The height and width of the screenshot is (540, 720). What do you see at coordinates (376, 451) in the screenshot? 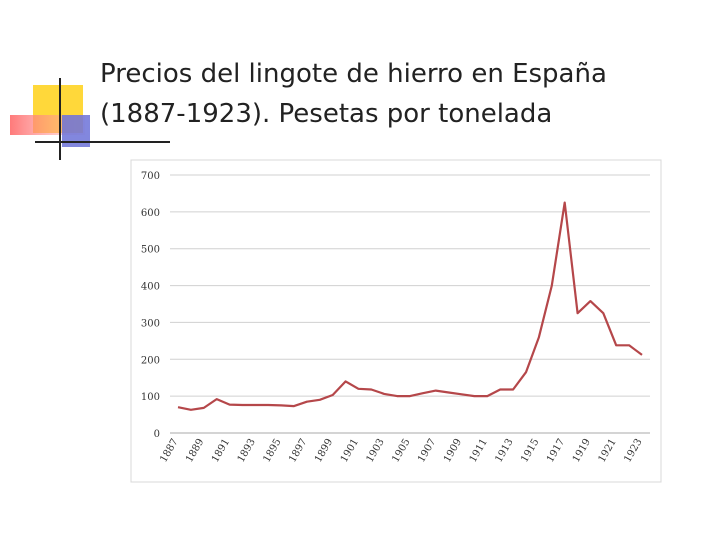
I see `x-tick-label: 1903` at bounding box center [376, 451].